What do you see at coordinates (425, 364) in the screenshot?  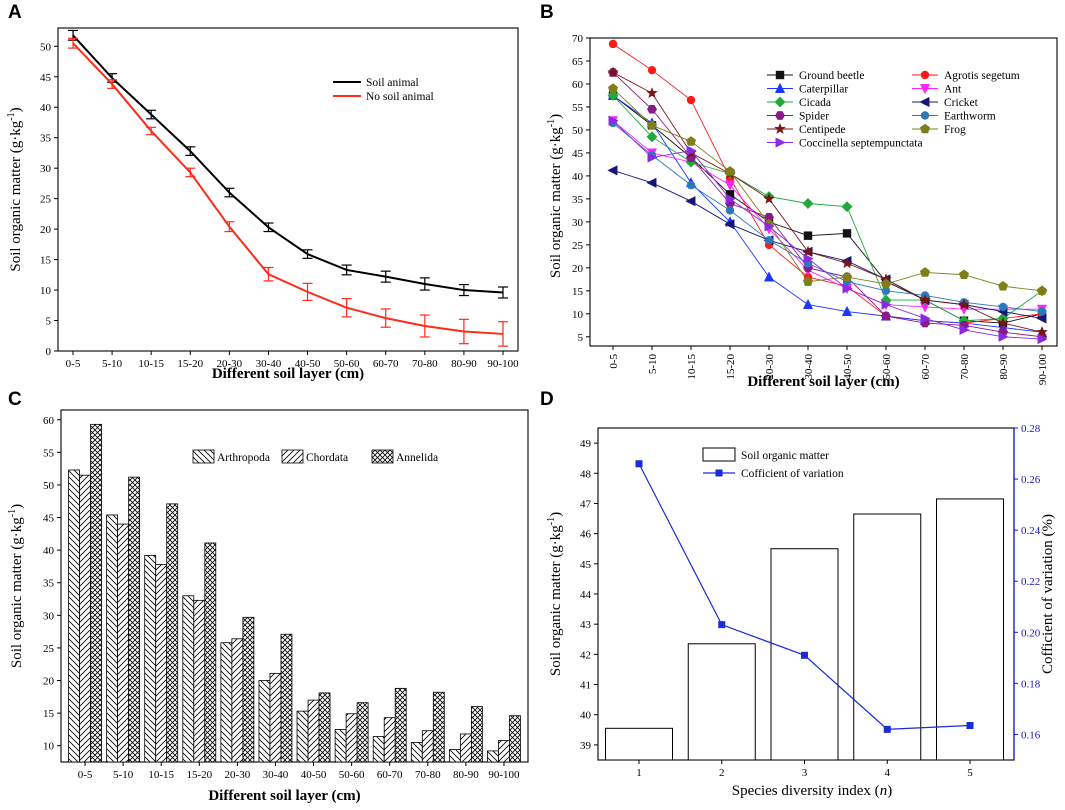 I see `a-xtick-label: 70-80` at bounding box center [425, 364].